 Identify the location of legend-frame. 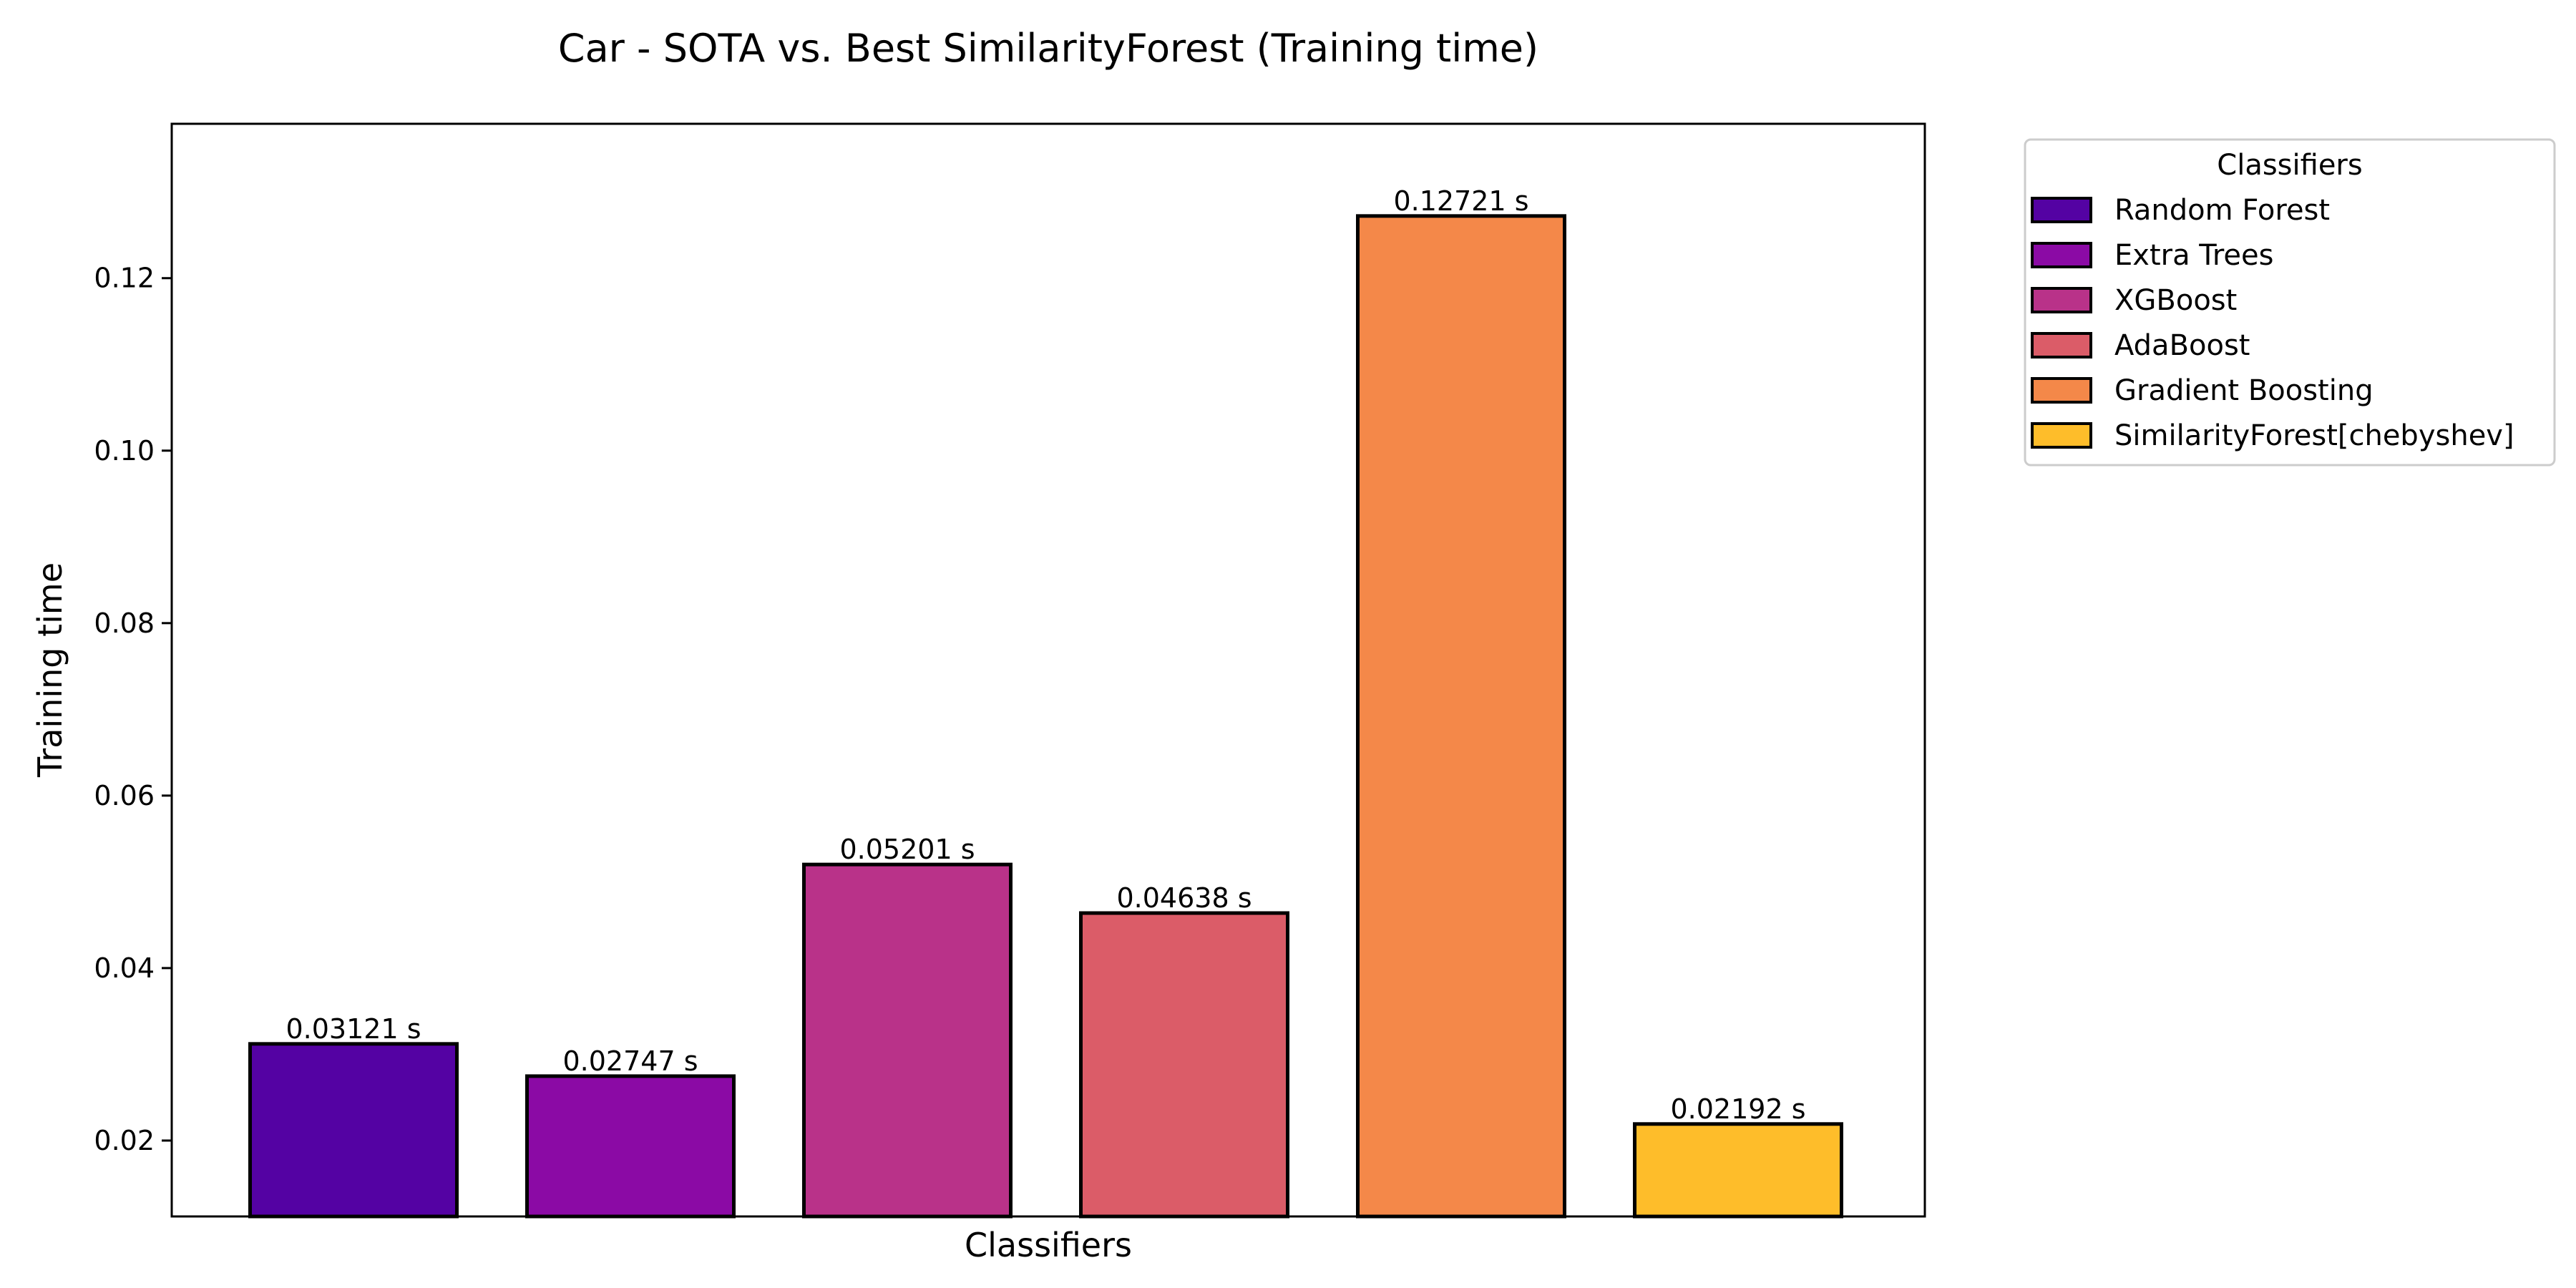
(2290, 302).